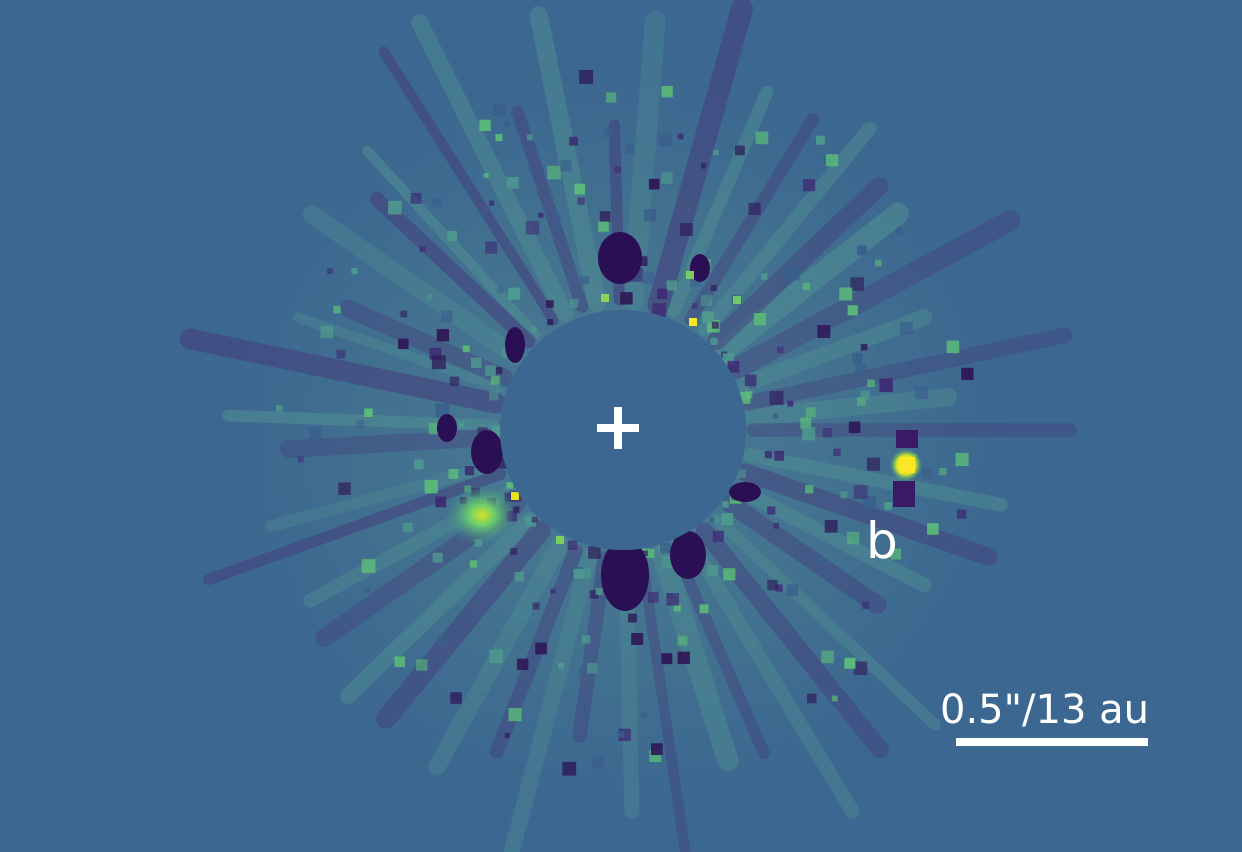 Image resolution: width=1242 pixels, height=852 pixels. What do you see at coordinates (690, 275) in the screenshot?
I see `bright-speckle` at bounding box center [690, 275].